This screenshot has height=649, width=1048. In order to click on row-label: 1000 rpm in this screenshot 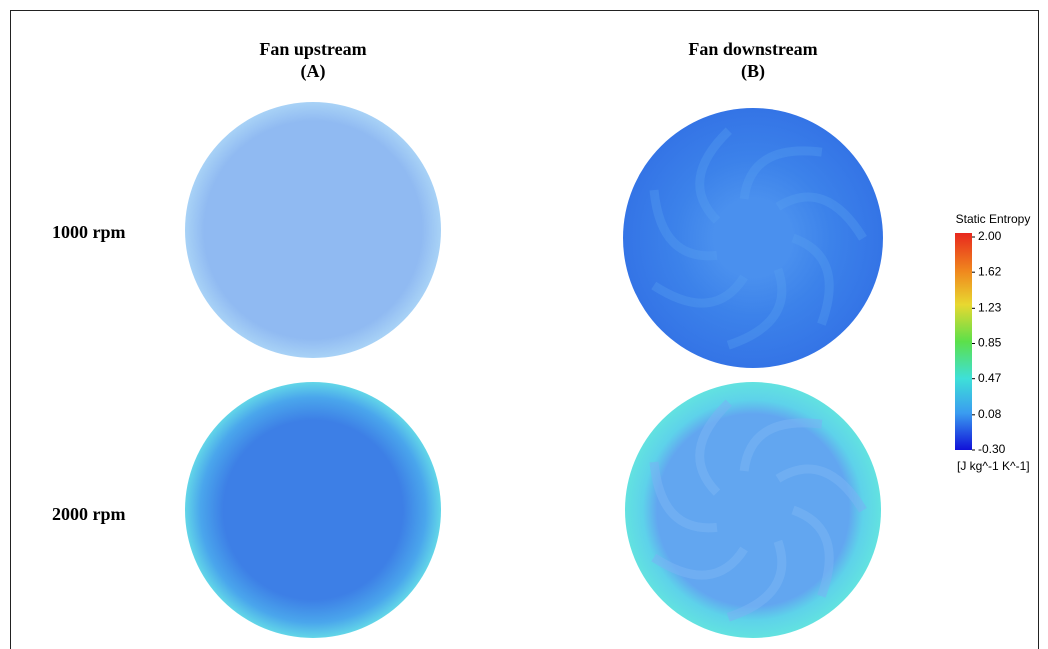, I will do `click(89, 232)`.